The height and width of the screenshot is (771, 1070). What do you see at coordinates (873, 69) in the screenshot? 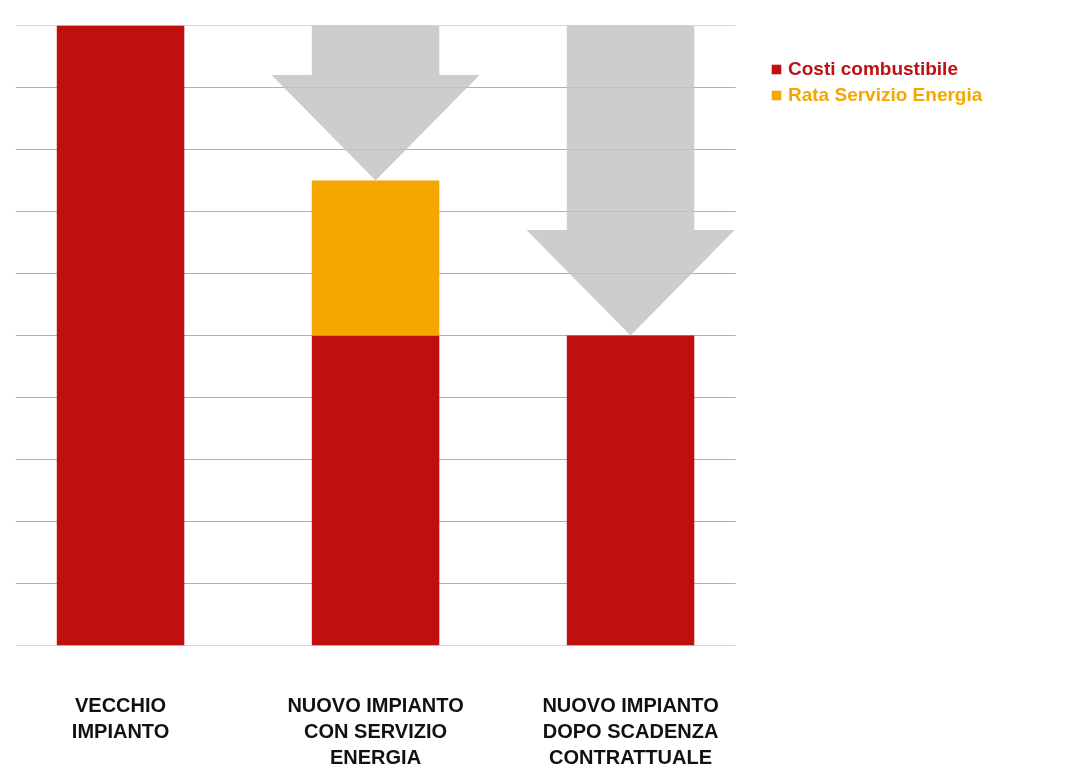
I see `legend-label: Costi combustibile` at bounding box center [873, 69].